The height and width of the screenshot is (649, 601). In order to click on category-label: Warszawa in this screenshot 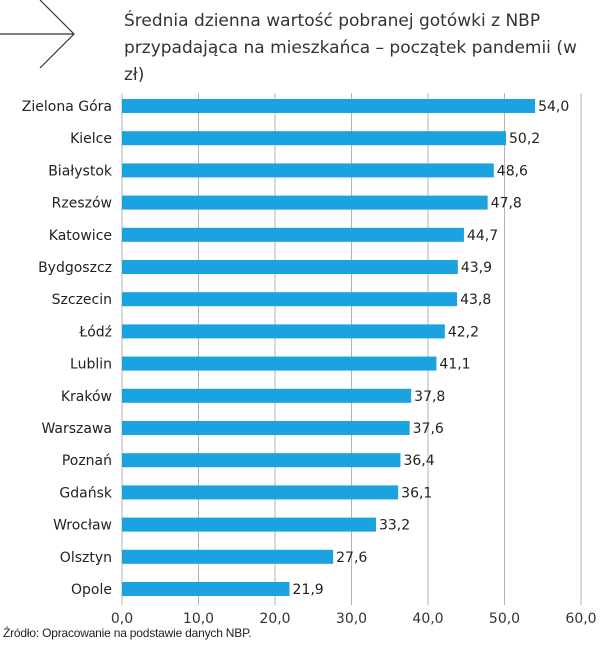, I will do `click(76, 429)`.